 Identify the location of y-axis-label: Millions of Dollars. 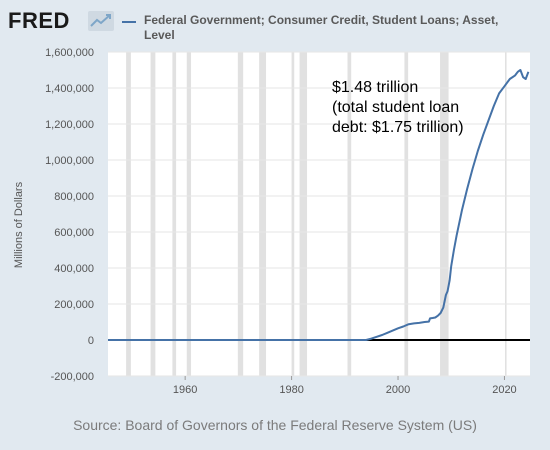
(19, 224).